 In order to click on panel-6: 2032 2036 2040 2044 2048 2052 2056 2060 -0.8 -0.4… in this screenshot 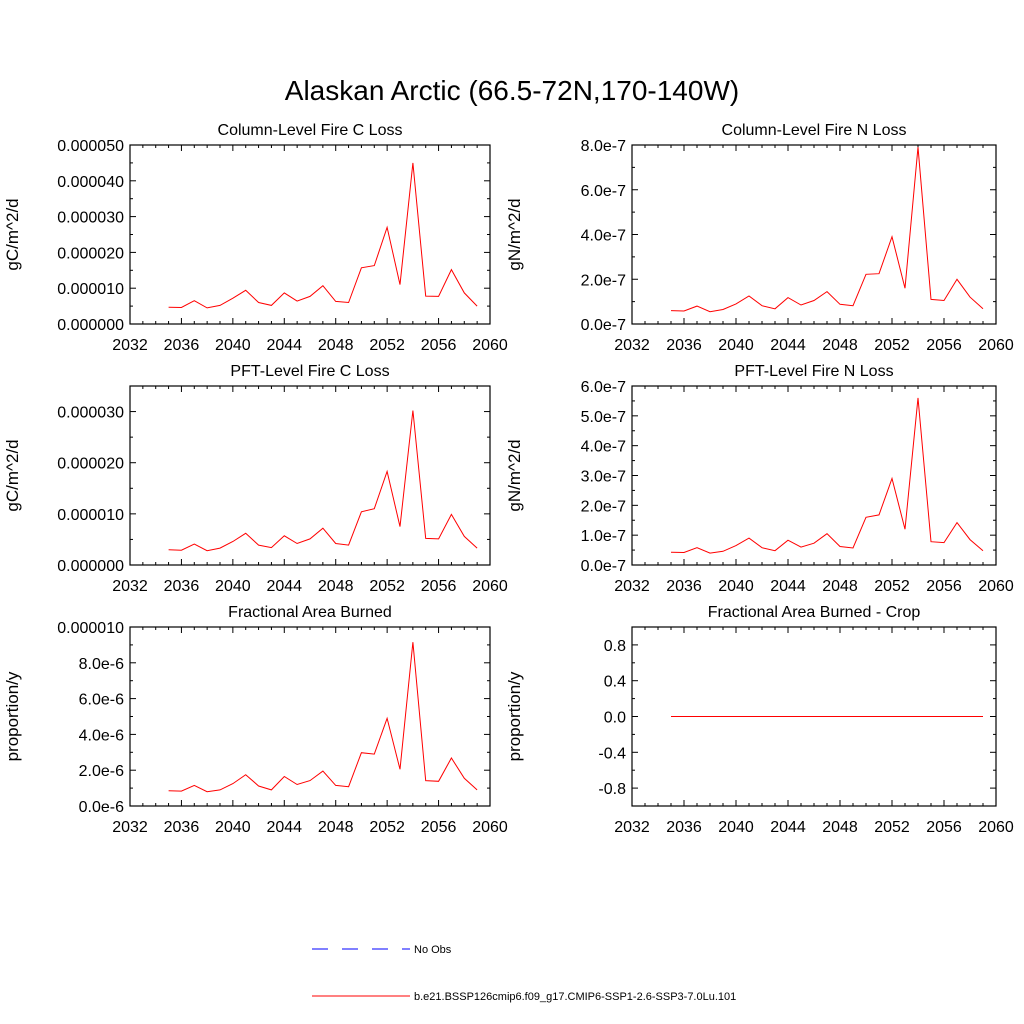, I will do `click(759, 720)`.